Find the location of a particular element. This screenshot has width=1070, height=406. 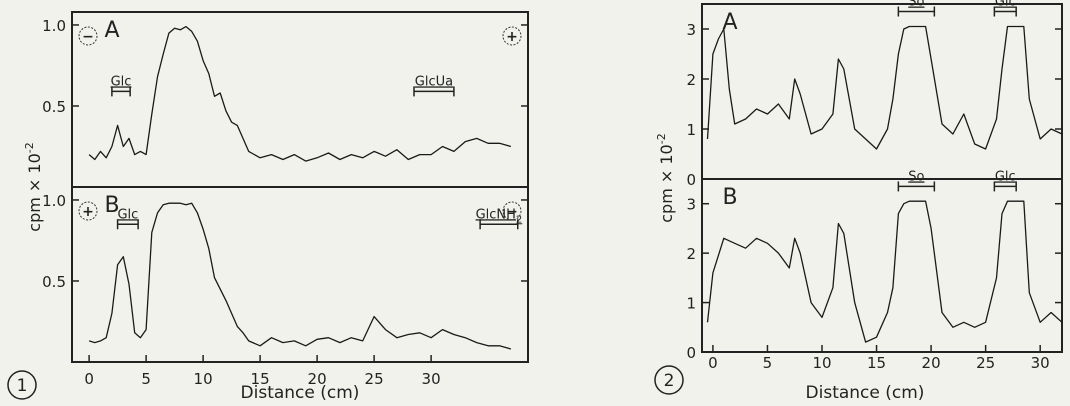

figure-number: 1 is located at coordinates (22, 386).